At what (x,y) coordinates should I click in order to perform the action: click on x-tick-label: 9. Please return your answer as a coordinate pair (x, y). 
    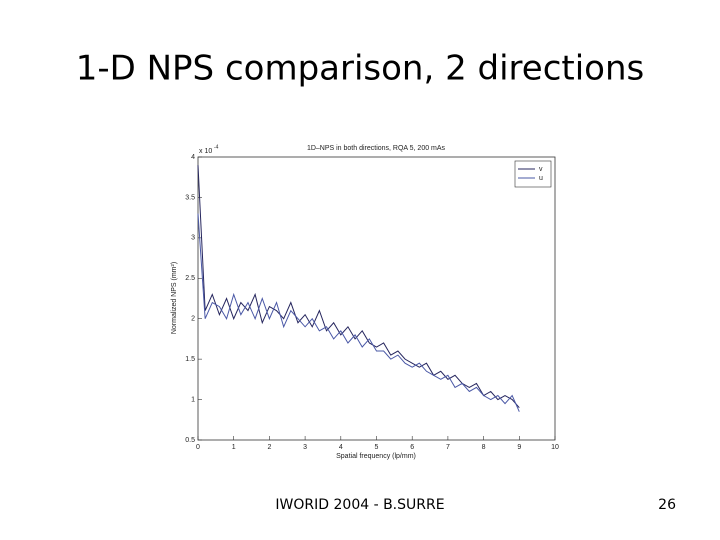
    Looking at the image, I should click on (519, 447).